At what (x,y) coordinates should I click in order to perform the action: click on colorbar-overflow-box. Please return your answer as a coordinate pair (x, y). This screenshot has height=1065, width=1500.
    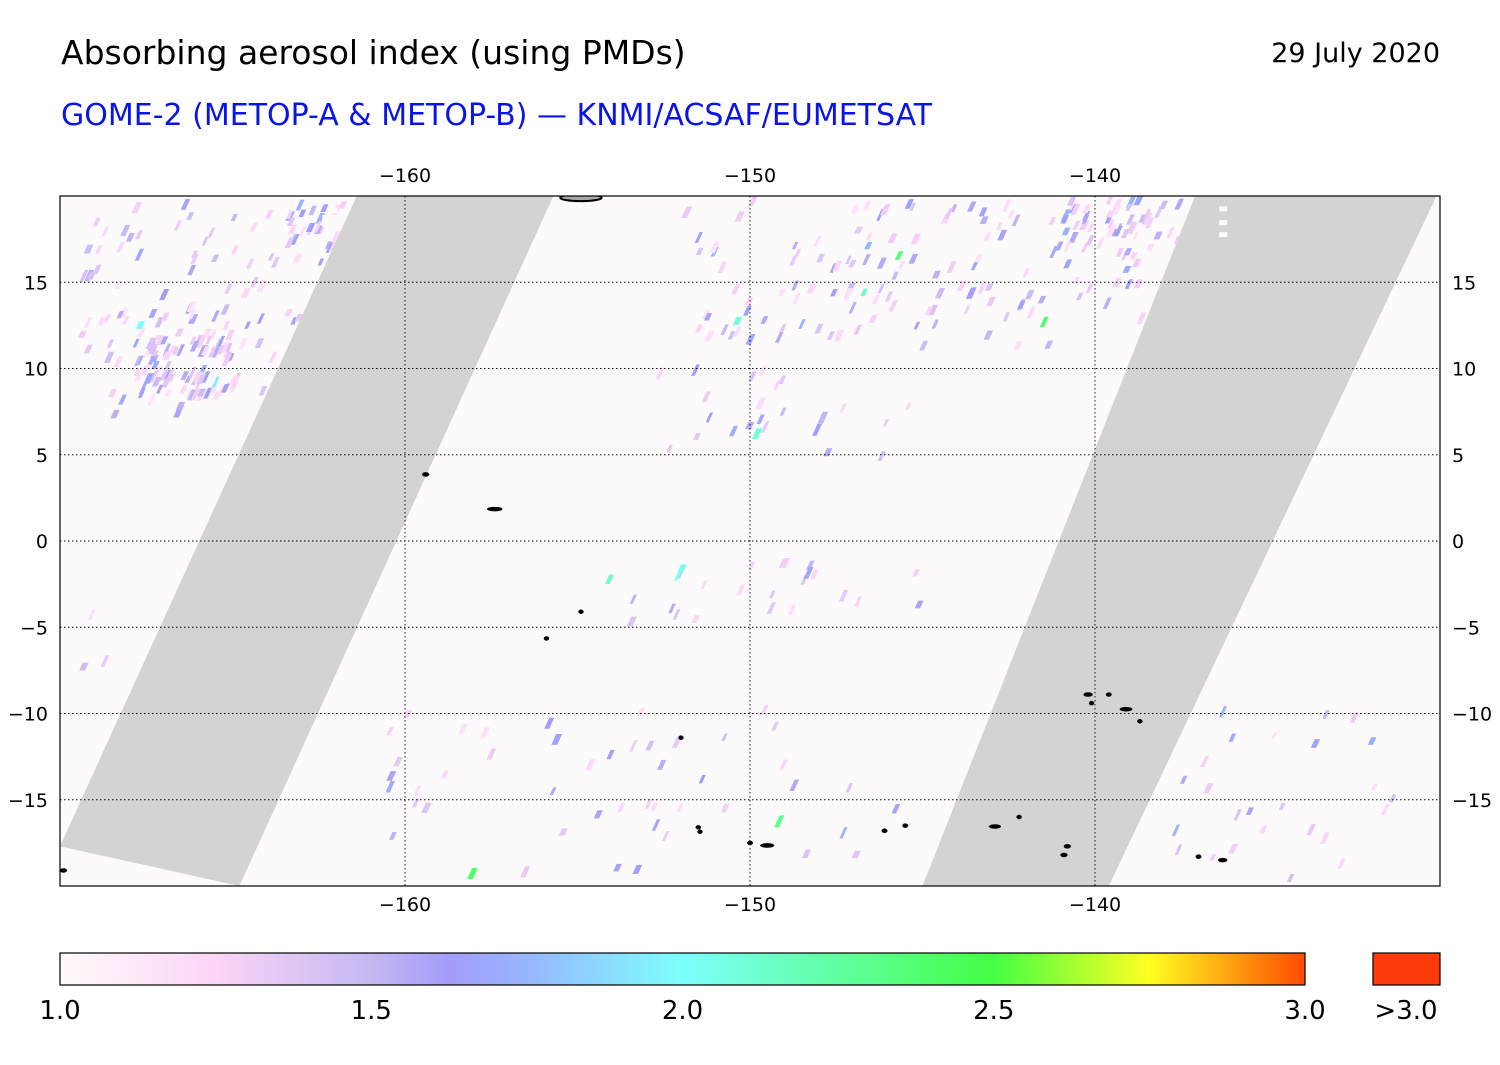
    Looking at the image, I should click on (1406, 969).